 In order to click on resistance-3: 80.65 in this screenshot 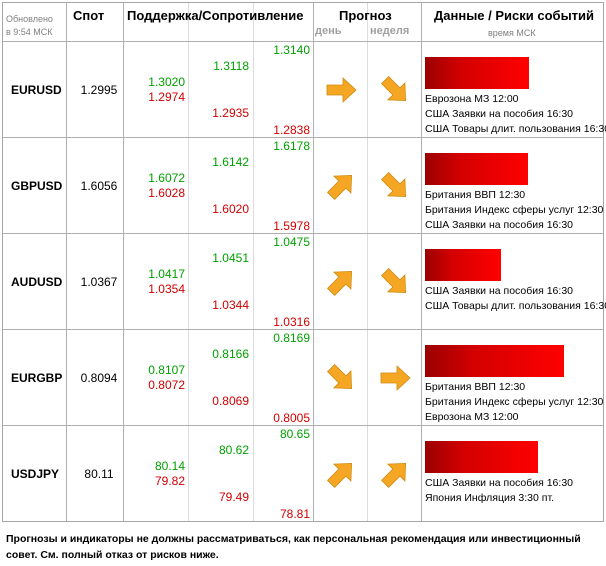, I will do `click(294, 434)`.